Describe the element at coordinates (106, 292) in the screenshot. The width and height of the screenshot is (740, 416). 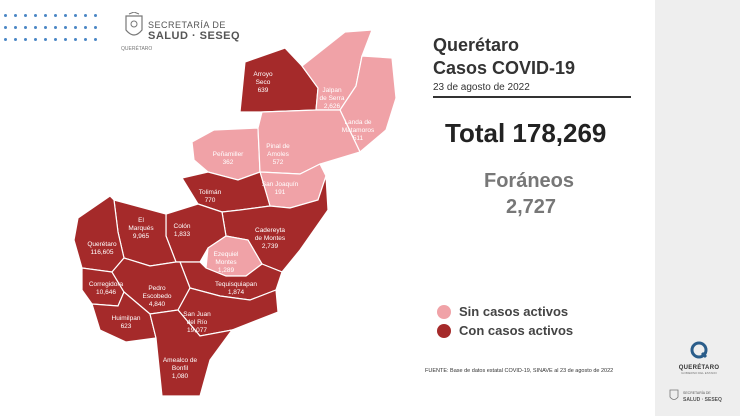
I see `label-line: 10,646` at that location.